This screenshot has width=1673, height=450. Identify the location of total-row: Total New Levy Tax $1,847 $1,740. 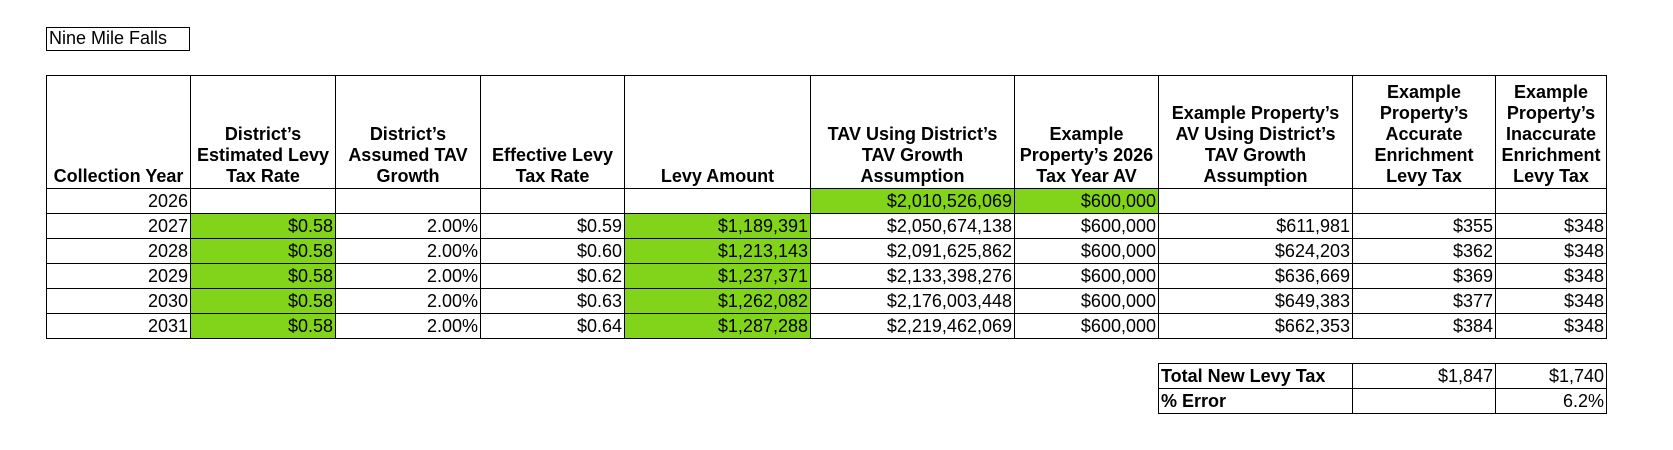
(1382, 376).